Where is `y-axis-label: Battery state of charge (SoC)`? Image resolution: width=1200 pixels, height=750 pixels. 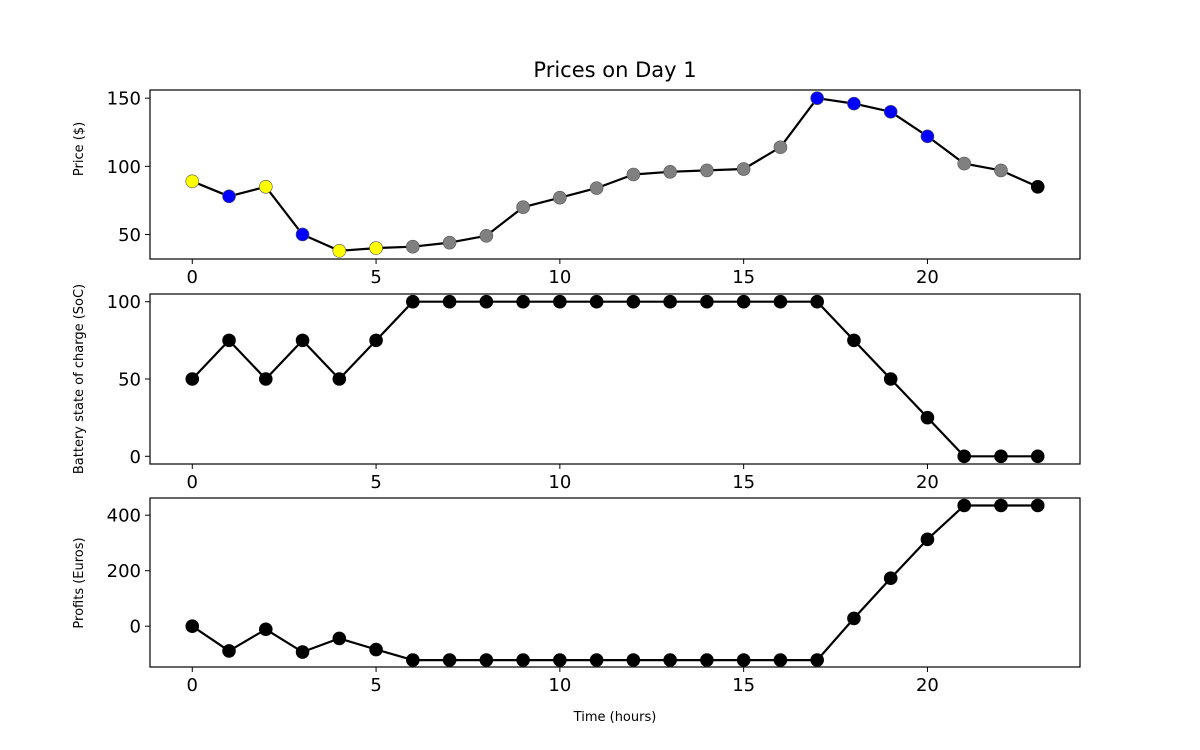
y-axis-label: Battery state of charge (SoC) is located at coordinates (79, 379).